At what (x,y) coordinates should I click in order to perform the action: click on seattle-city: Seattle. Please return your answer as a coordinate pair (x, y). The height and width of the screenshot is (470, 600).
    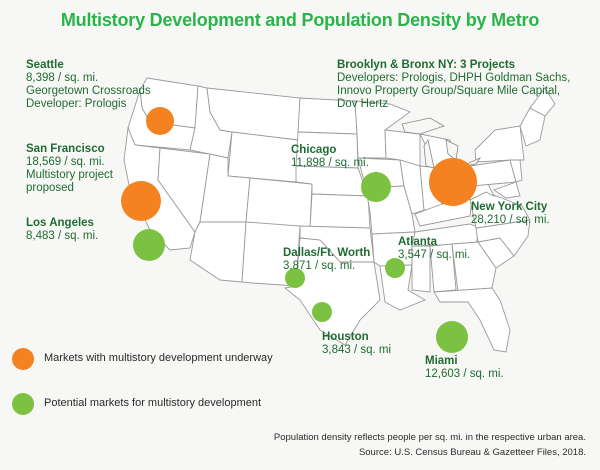
    Looking at the image, I should click on (45, 65).